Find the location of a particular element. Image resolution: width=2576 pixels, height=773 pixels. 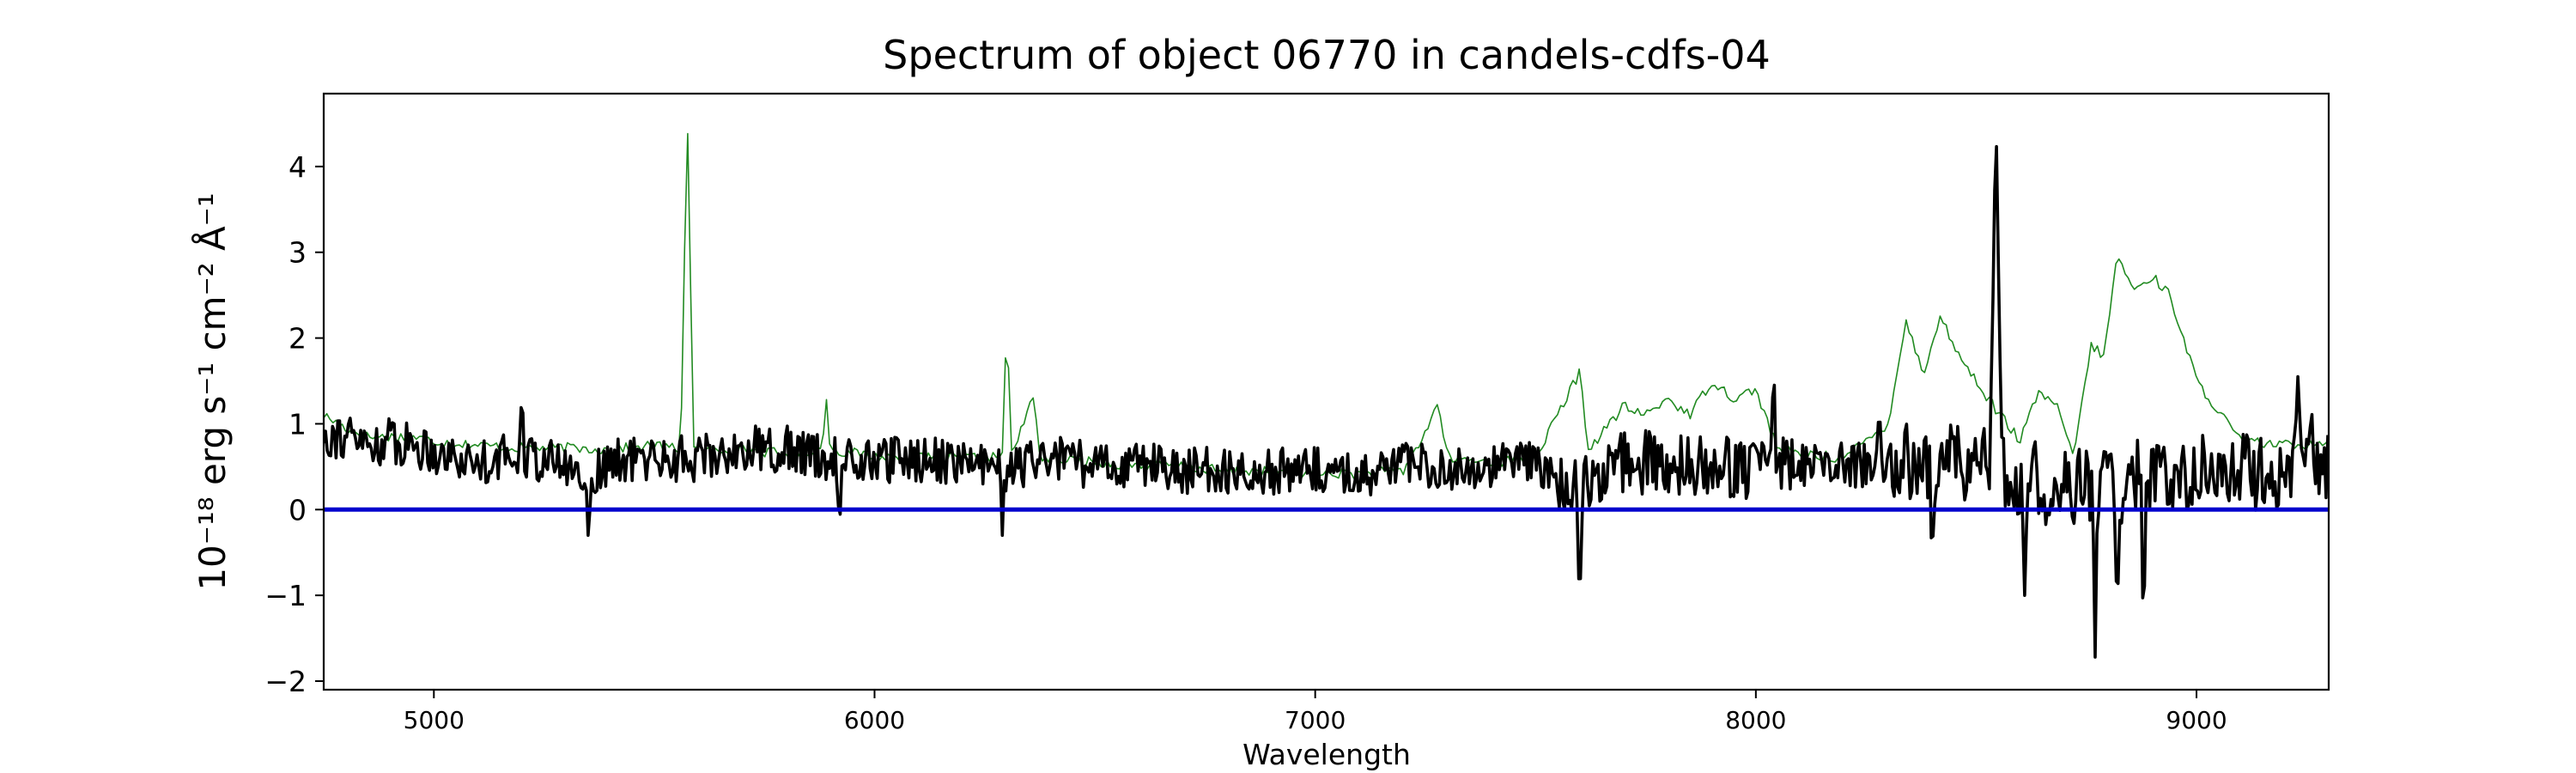

y-tick-label: 4 is located at coordinates (298, 167).